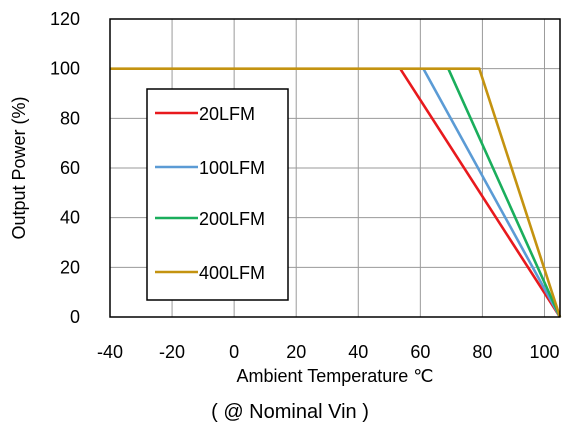 The image size is (565, 427). Describe the element at coordinates (328, 352) in the screenshot. I see `x-tick-labels: -40 -20 0 20 40 60 80 100` at that location.